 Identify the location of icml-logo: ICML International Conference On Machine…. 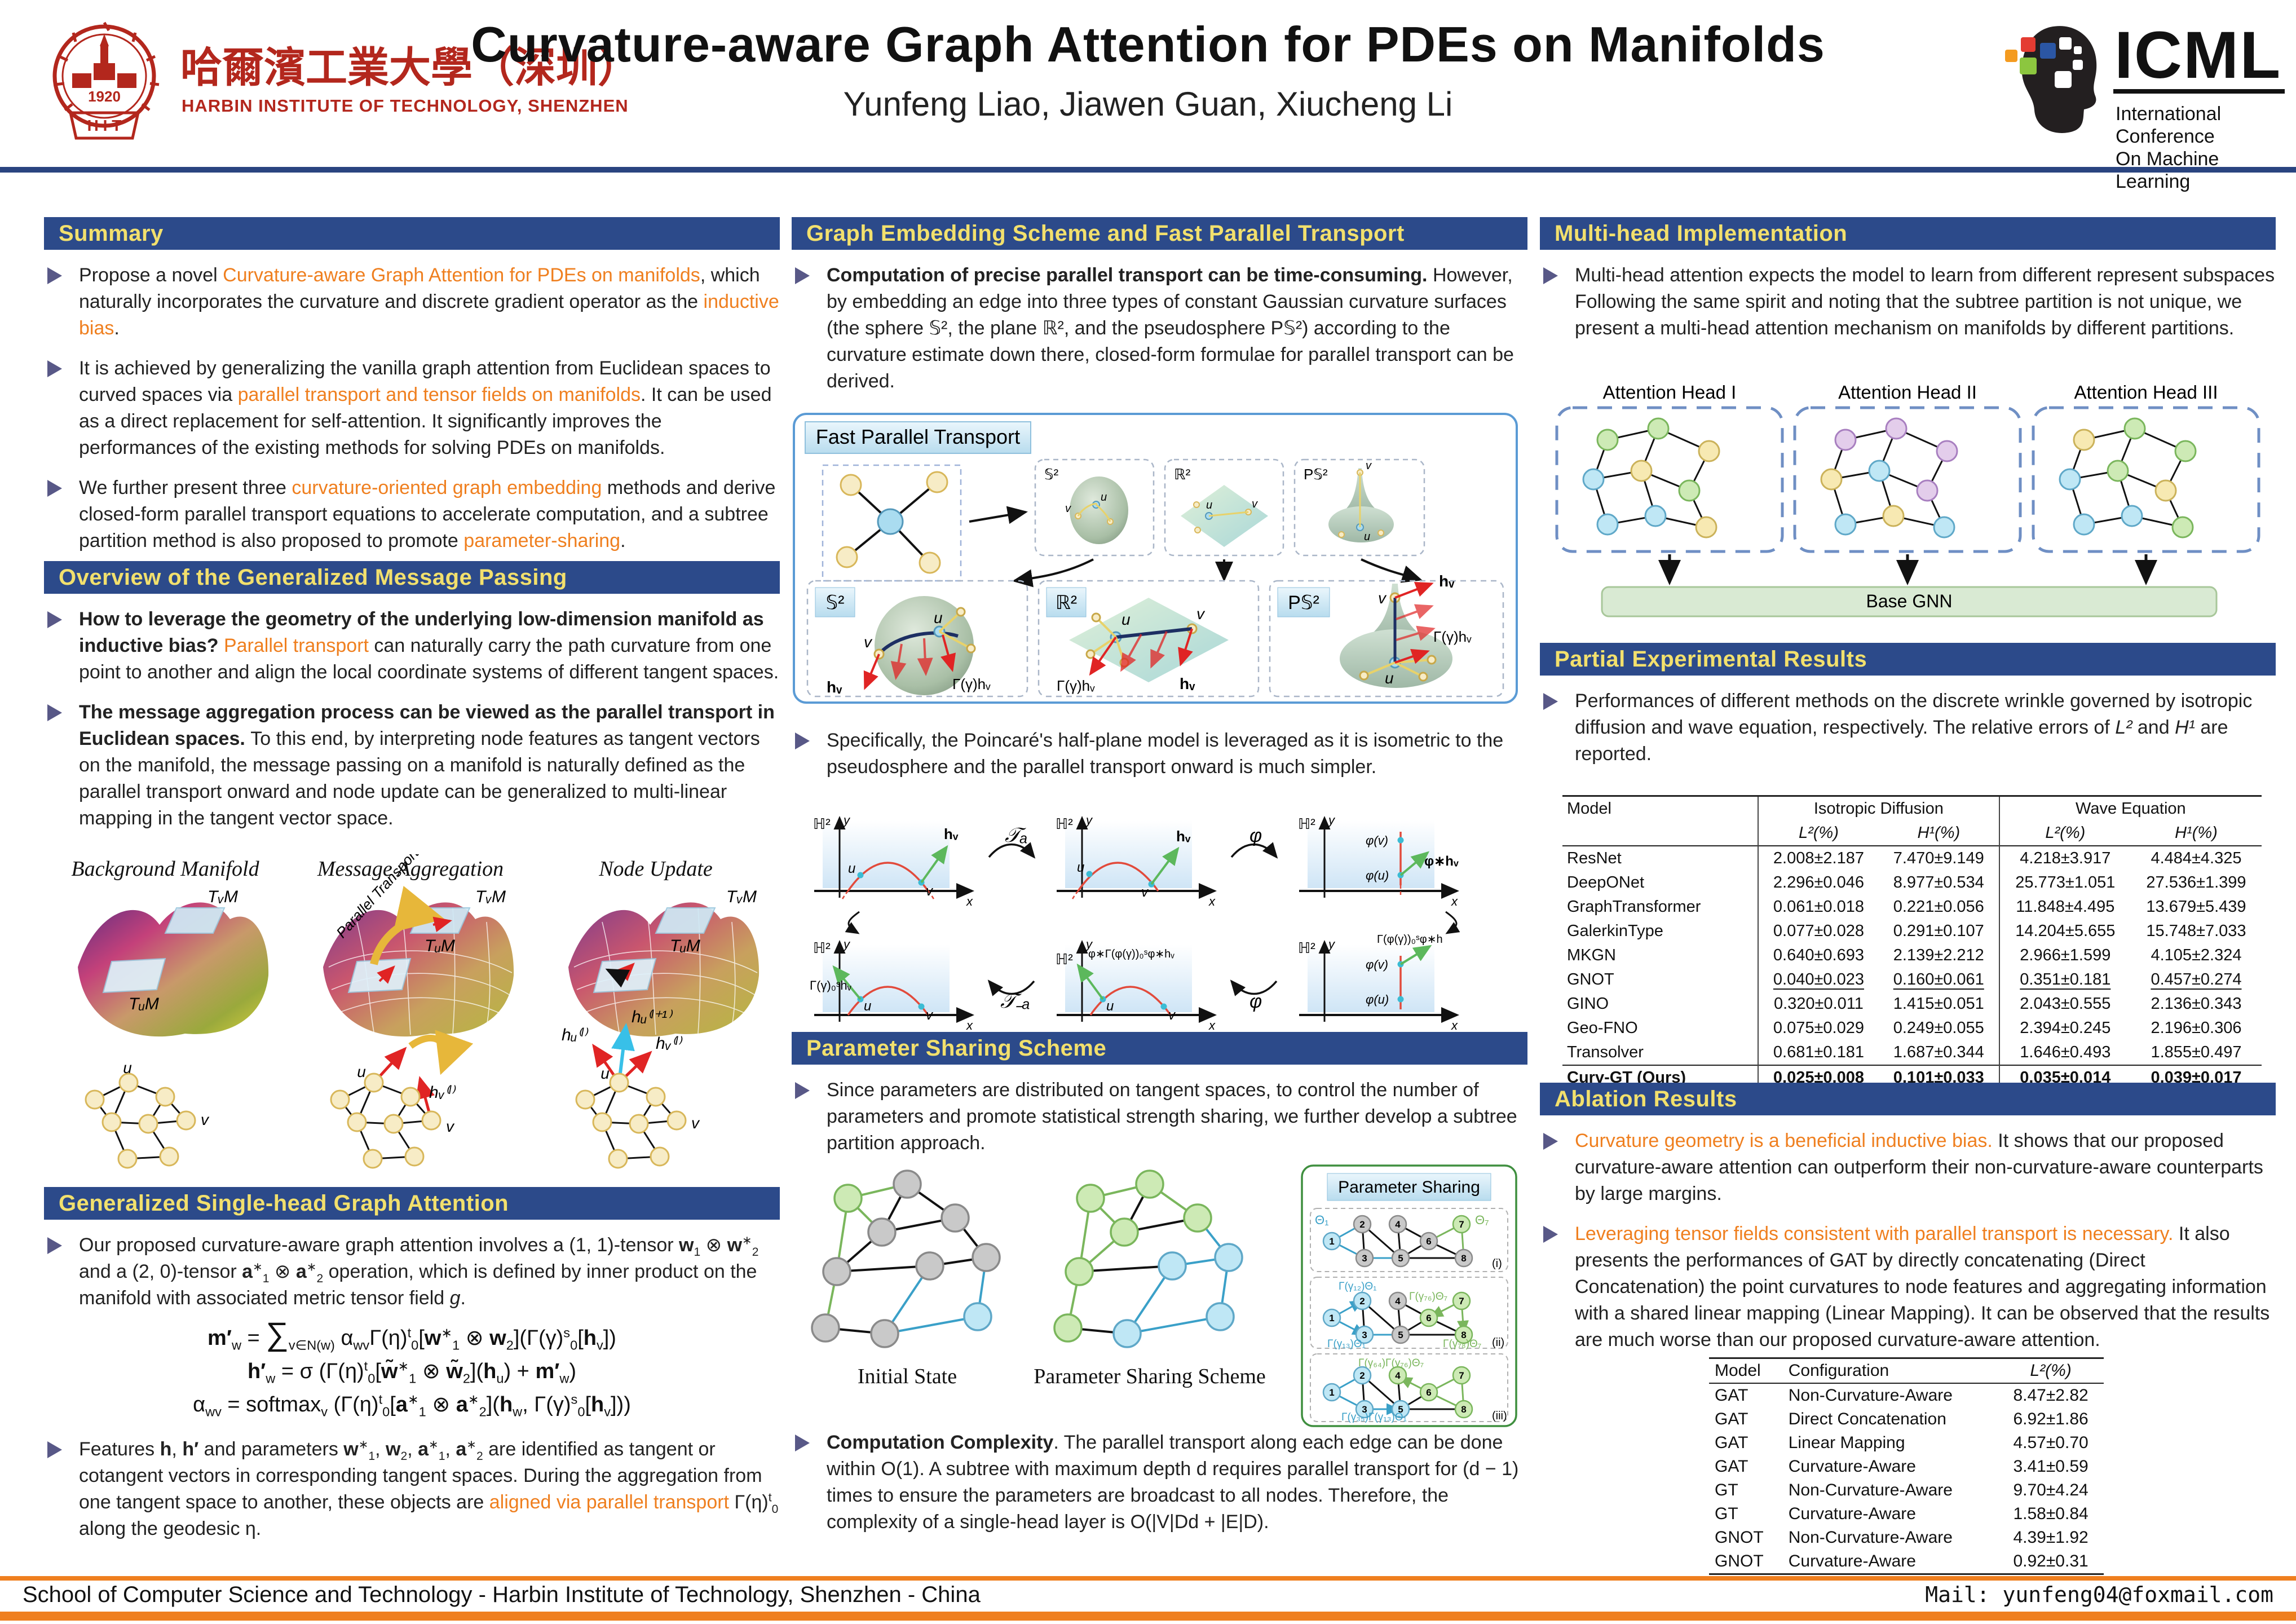
(2143, 104).